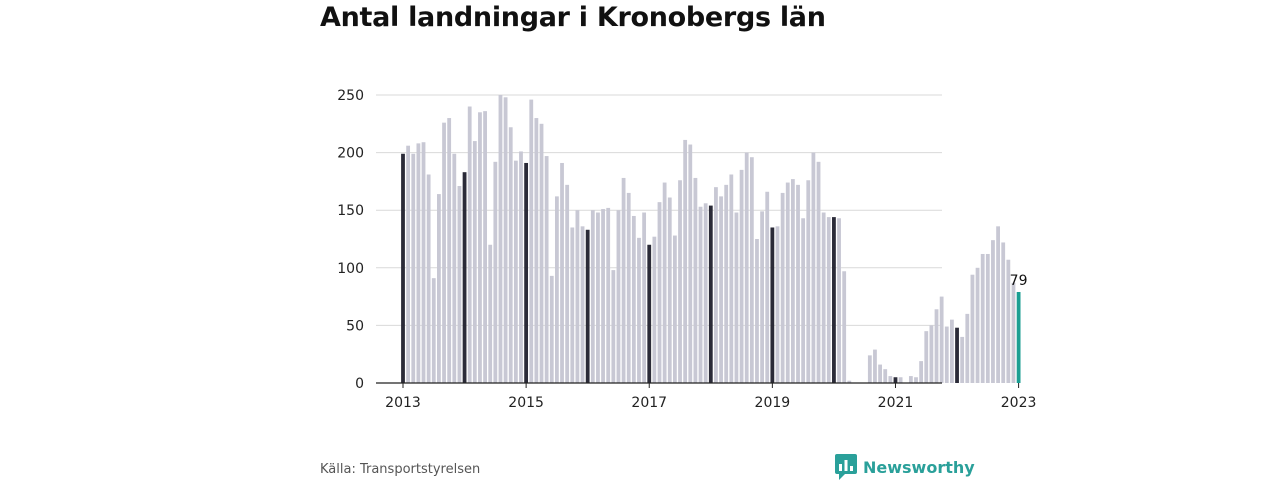 The image size is (1280, 480). What do you see at coordinates (919, 467) in the screenshot?
I see `brand-name: Newsworthy` at bounding box center [919, 467].